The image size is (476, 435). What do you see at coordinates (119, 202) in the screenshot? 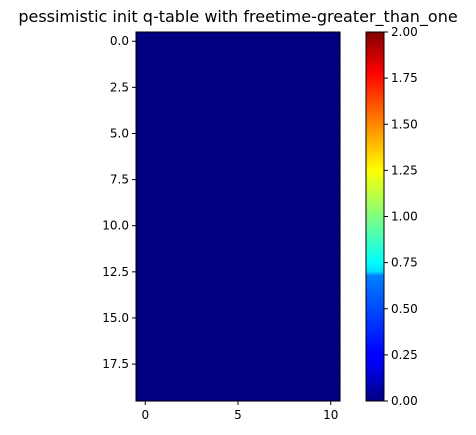
I see `y-axis-ticks: 0.0 2.5 5.0 7.5 10.0 12.5 15.0 17.5` at bounding box center [119, 202].